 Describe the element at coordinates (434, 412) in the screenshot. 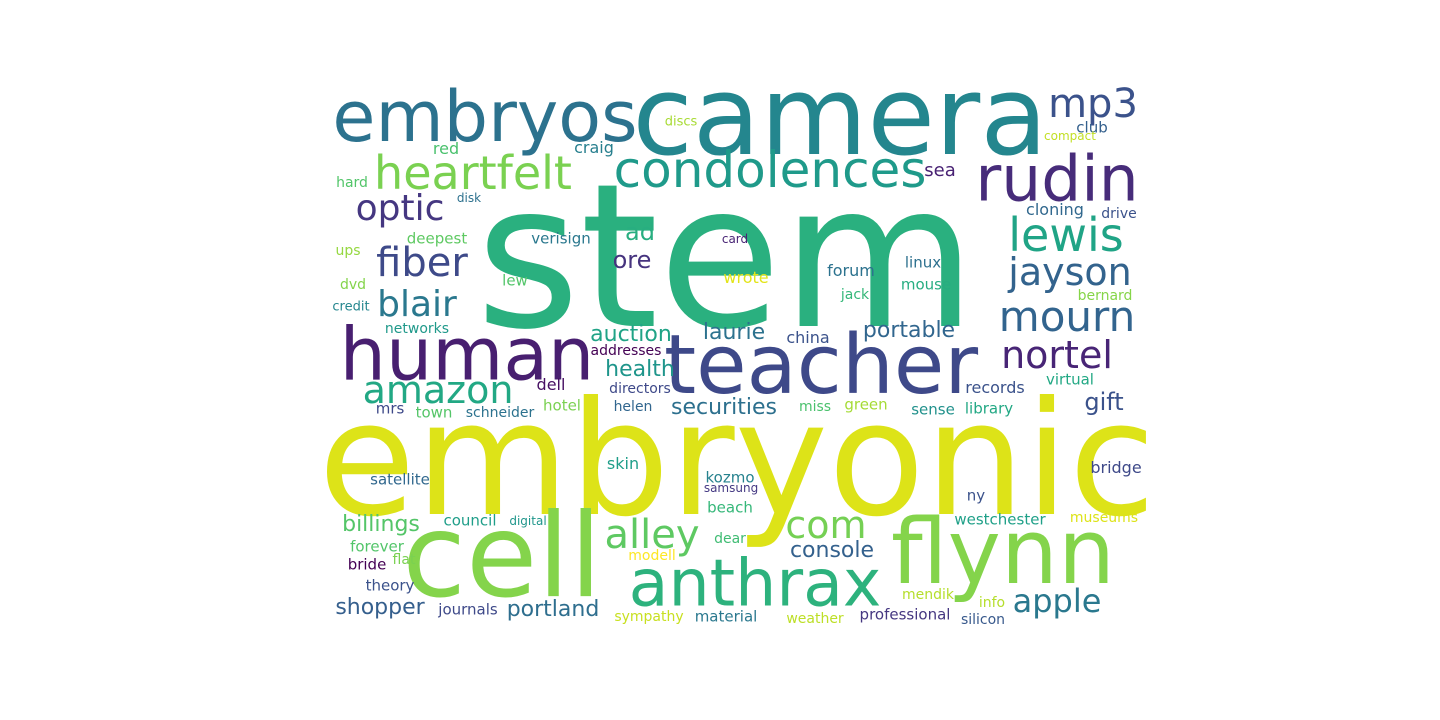

I see `cloud-word-town: town` at that location.